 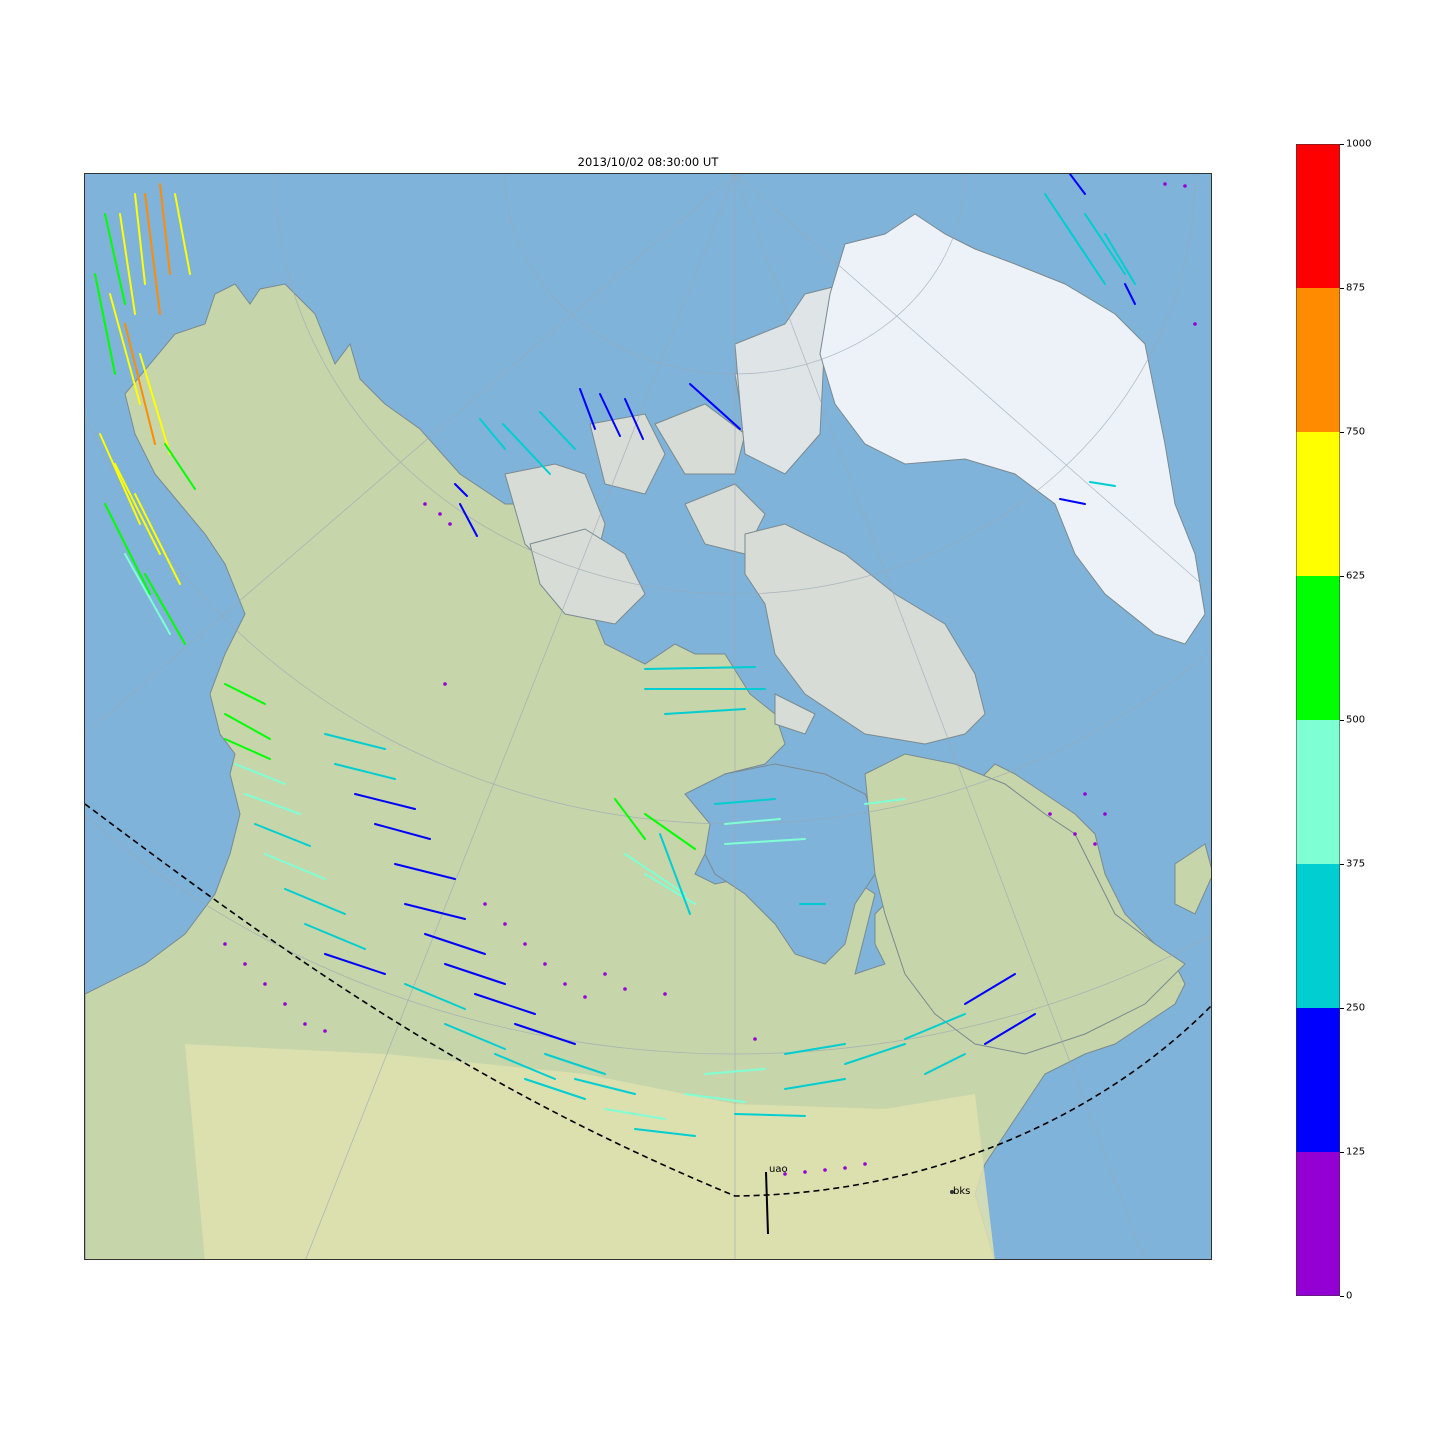 I want to click on bks-marker, so click(x=952, y=1192).